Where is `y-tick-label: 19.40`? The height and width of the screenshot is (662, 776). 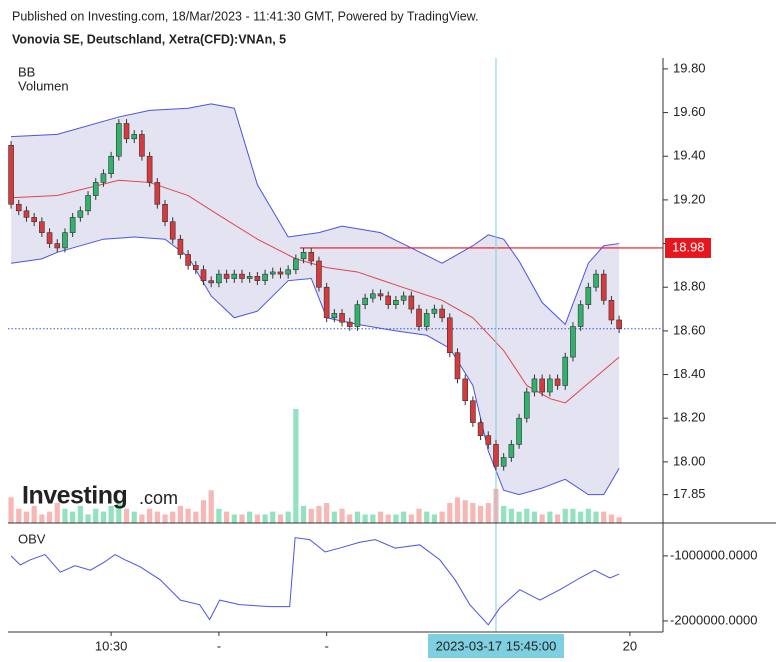 y-tick-label: 19.40 is located at coordinates (689, 155).